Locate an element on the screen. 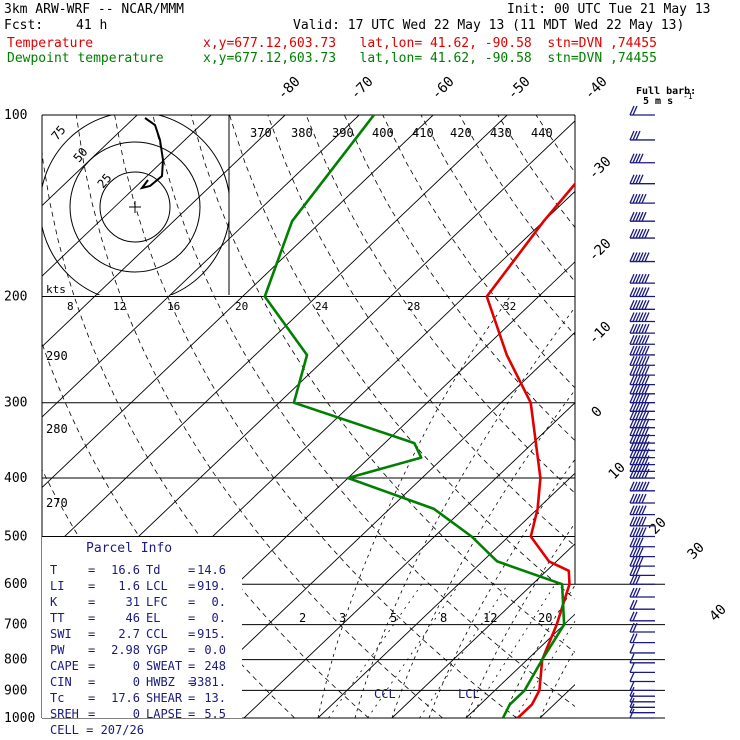  barb-legend-value: 5 m s is located at coordinates (658, 101).